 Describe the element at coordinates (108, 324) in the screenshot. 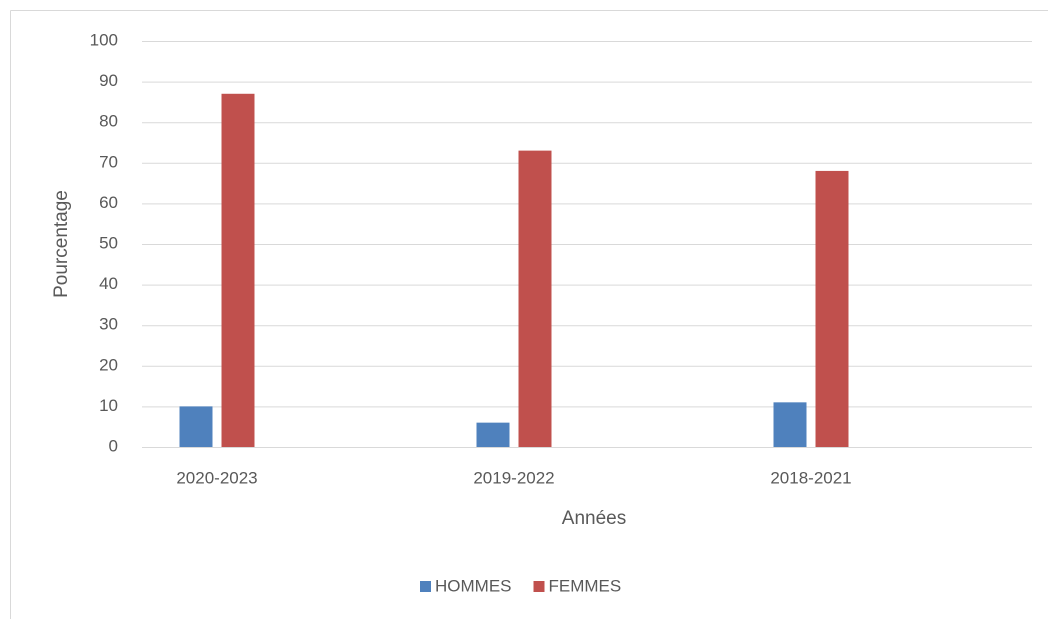

I see `y-tick-label: 30` at that location.